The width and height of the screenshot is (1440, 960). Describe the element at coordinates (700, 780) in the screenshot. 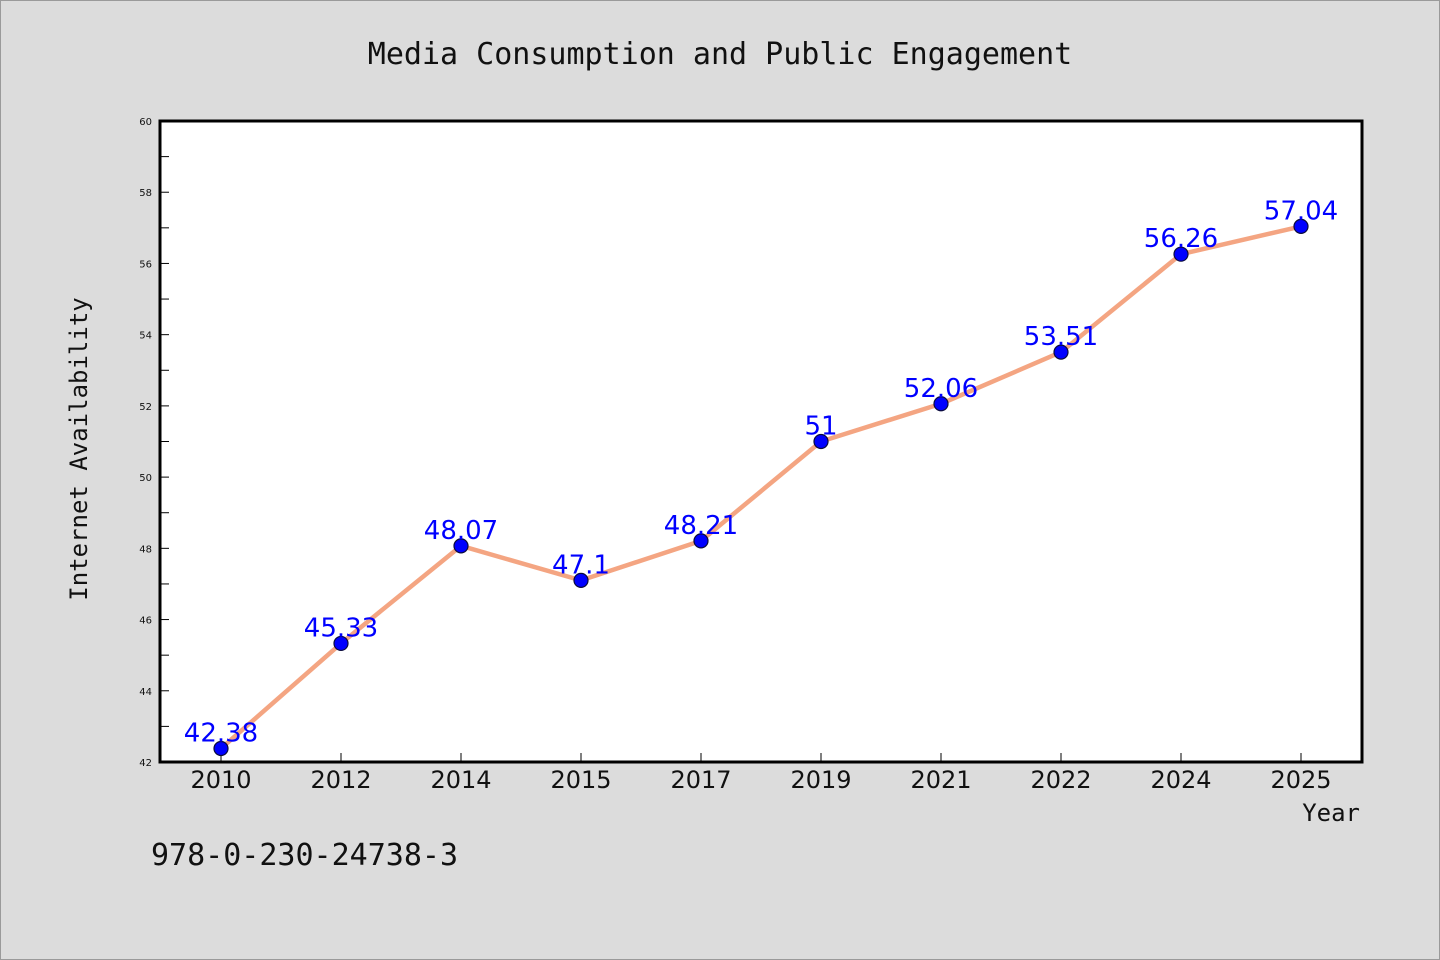

I see `x-tick-label: 2017` at that location.